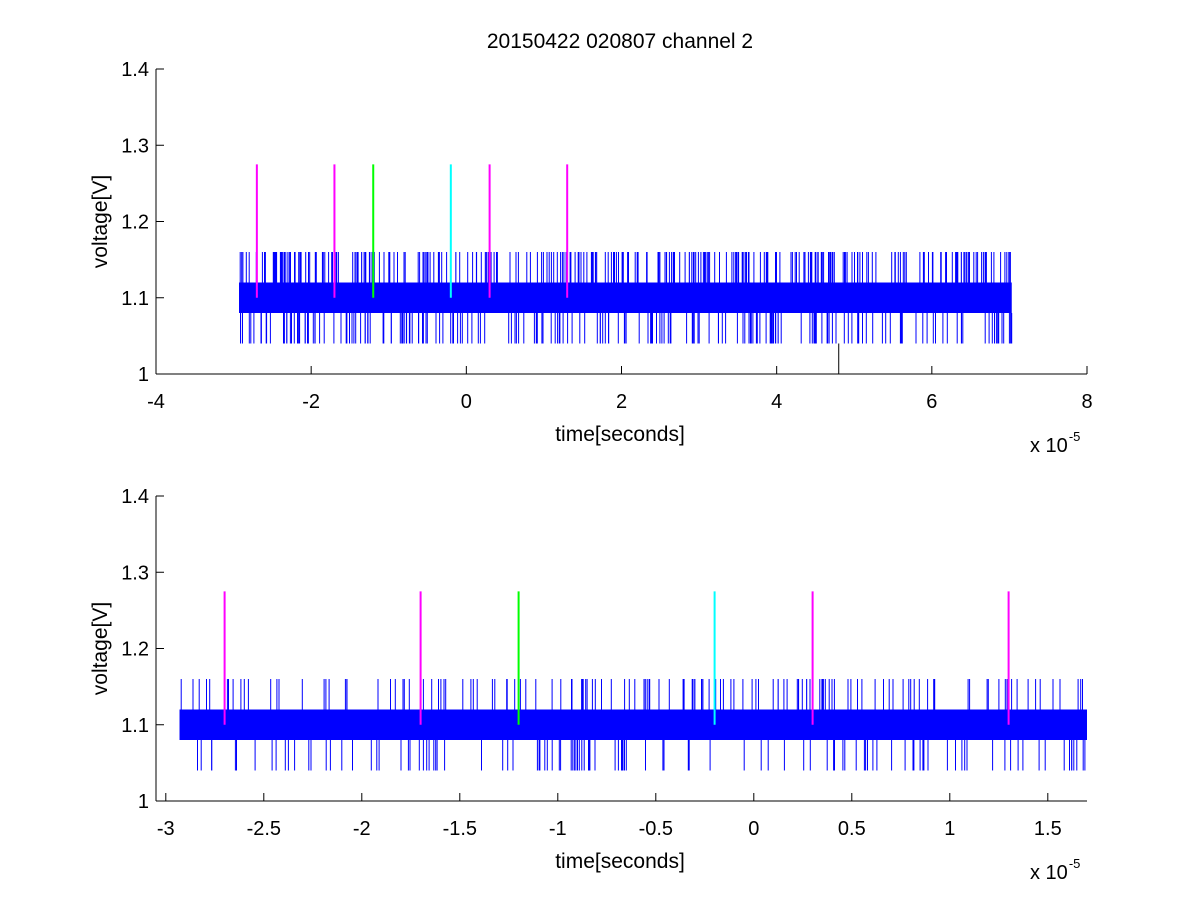  Describe the element at coordinates (135, 70) in the screenshot. I see `top-y-tick-label: 1.4` at that location.